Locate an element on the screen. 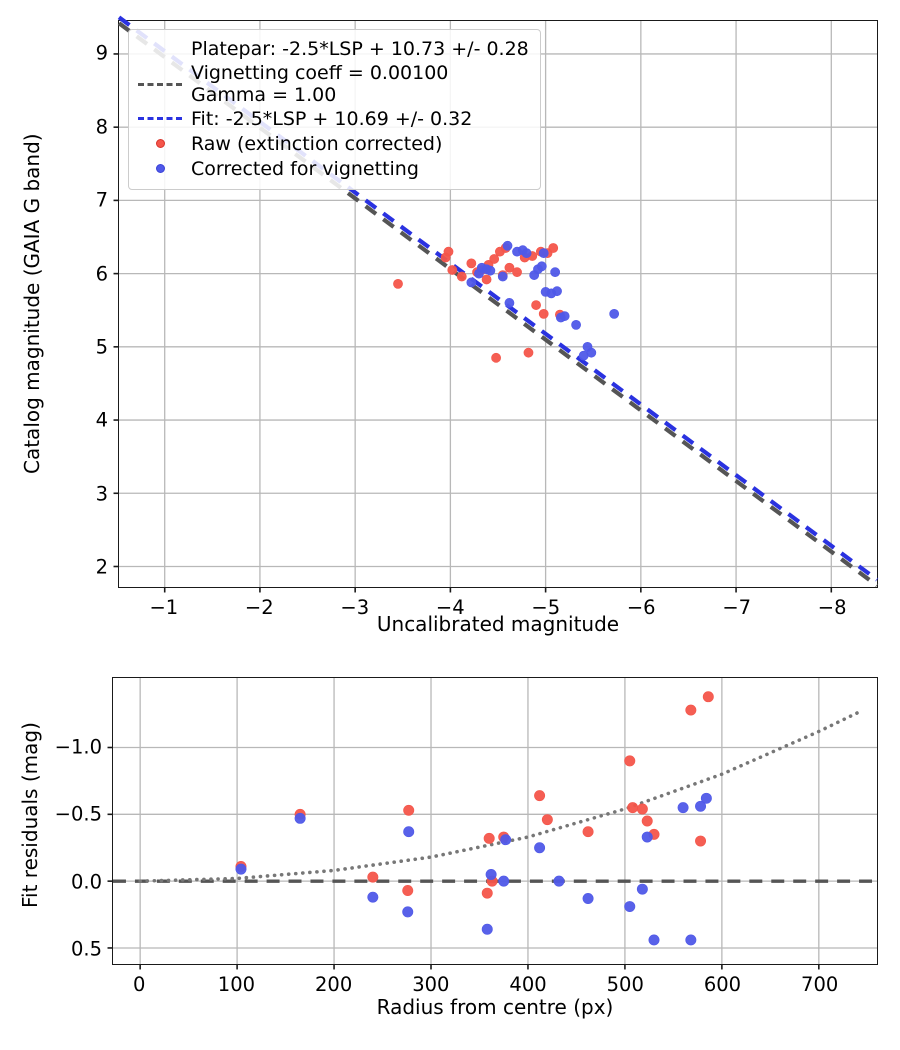 This screenshot has width=900, height=1050. residuals-y-tick: 0.0 is located at coordinates (86, 881).